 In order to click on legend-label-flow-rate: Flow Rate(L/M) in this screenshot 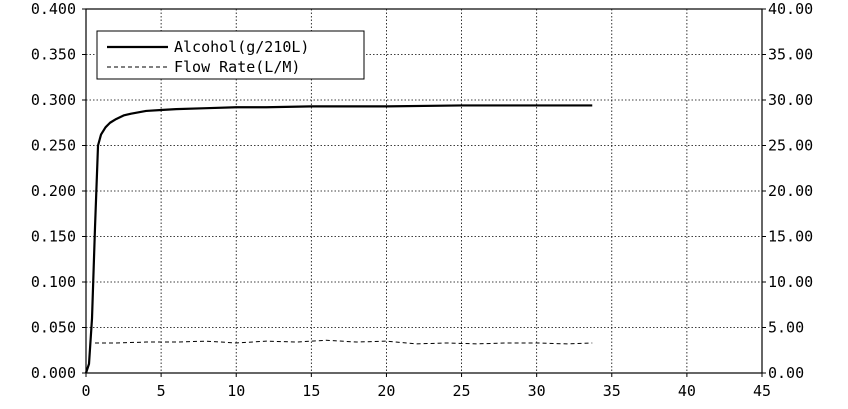, I will do `click(237, 67)`.